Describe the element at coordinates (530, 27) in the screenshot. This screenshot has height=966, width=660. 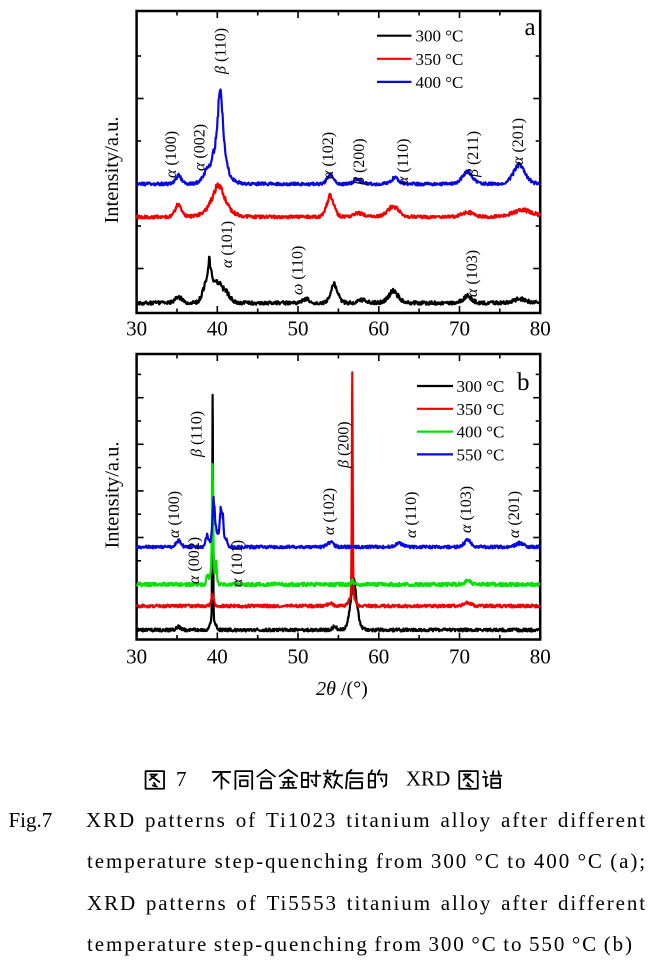
I see `svg-text: a` at that location.